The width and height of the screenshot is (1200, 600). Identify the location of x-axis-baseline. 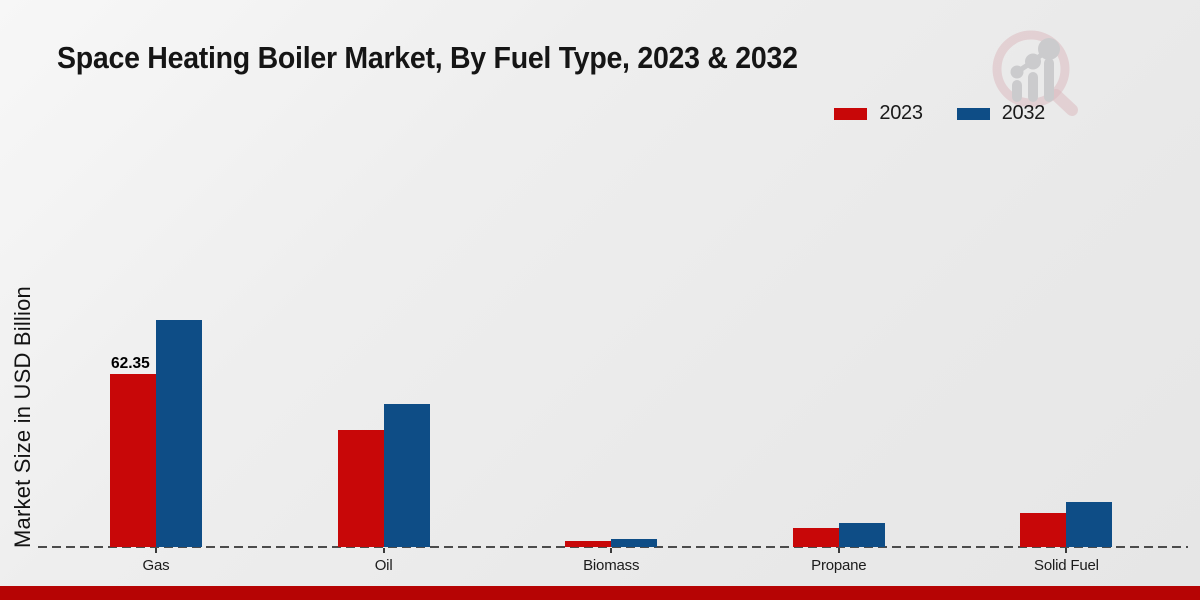
(613, 547).